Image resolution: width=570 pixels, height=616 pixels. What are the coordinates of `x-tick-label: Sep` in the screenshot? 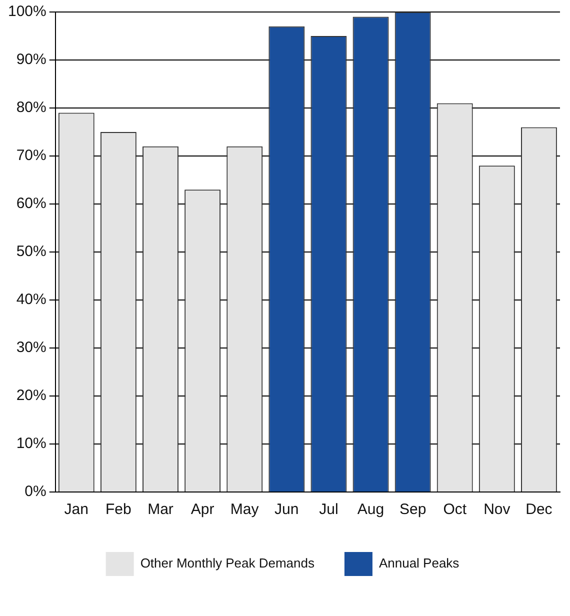 It's located at (412, 509).